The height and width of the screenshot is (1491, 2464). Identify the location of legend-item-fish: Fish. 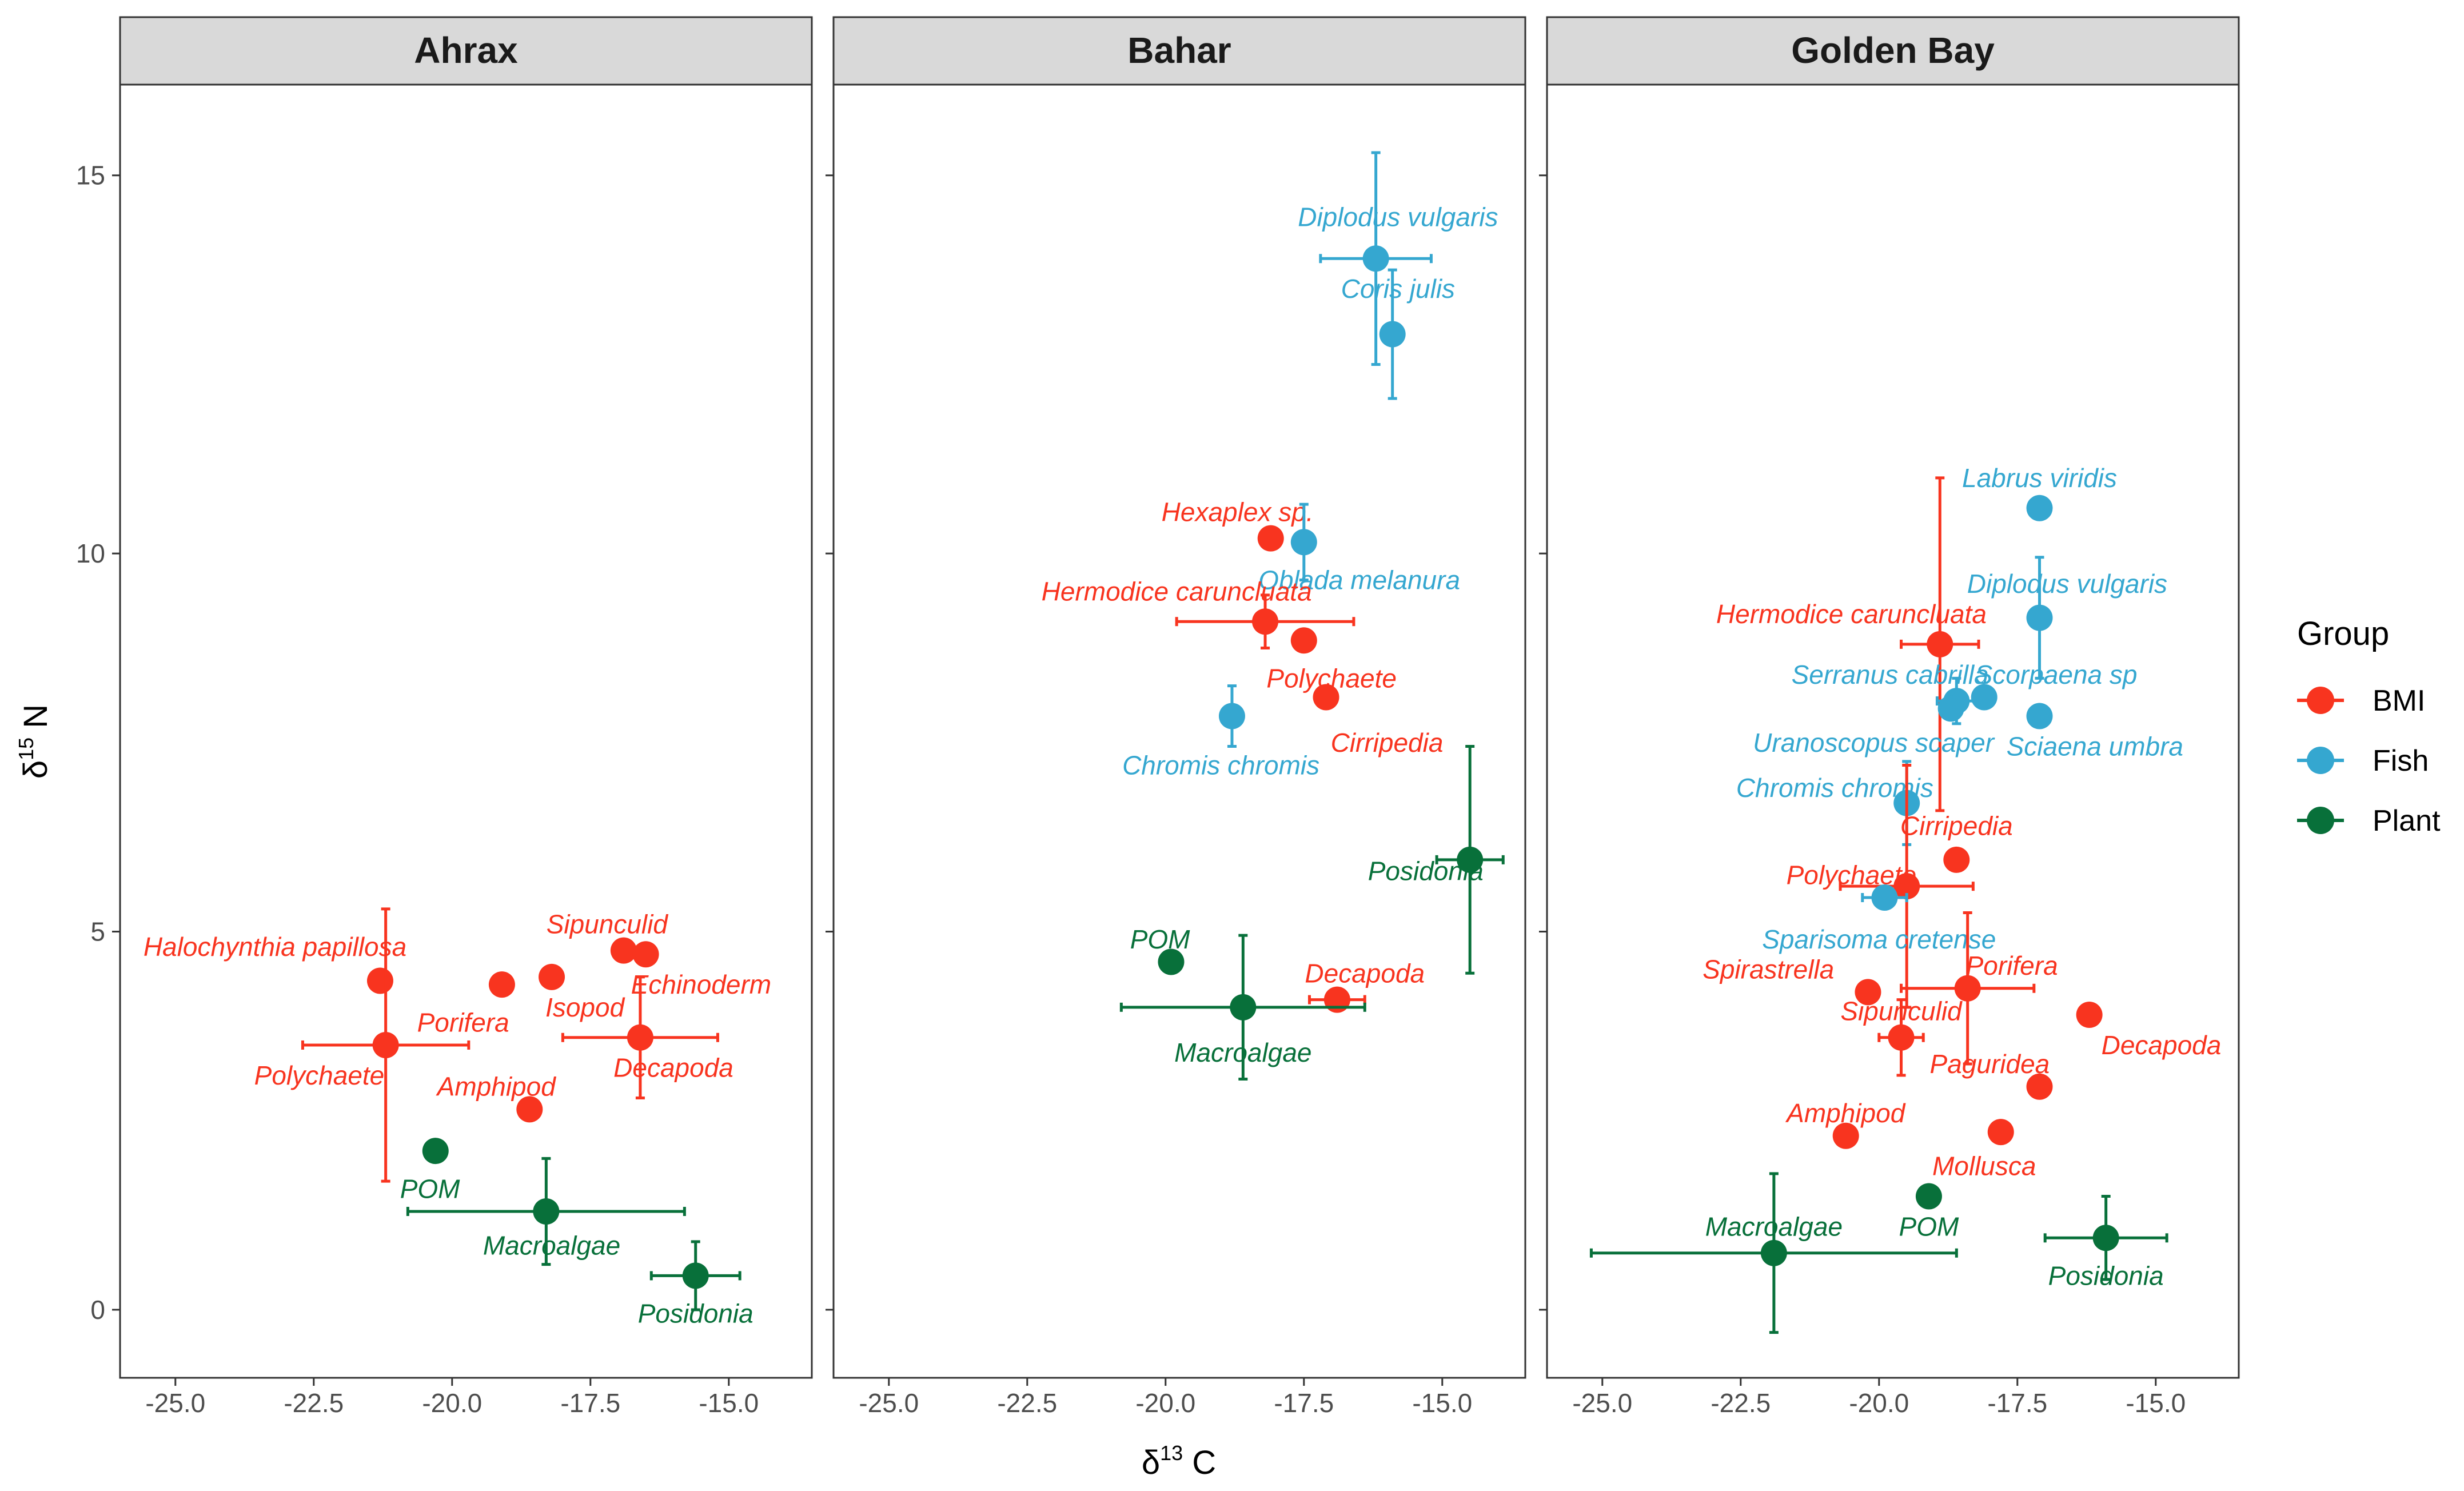
(2363, 761).